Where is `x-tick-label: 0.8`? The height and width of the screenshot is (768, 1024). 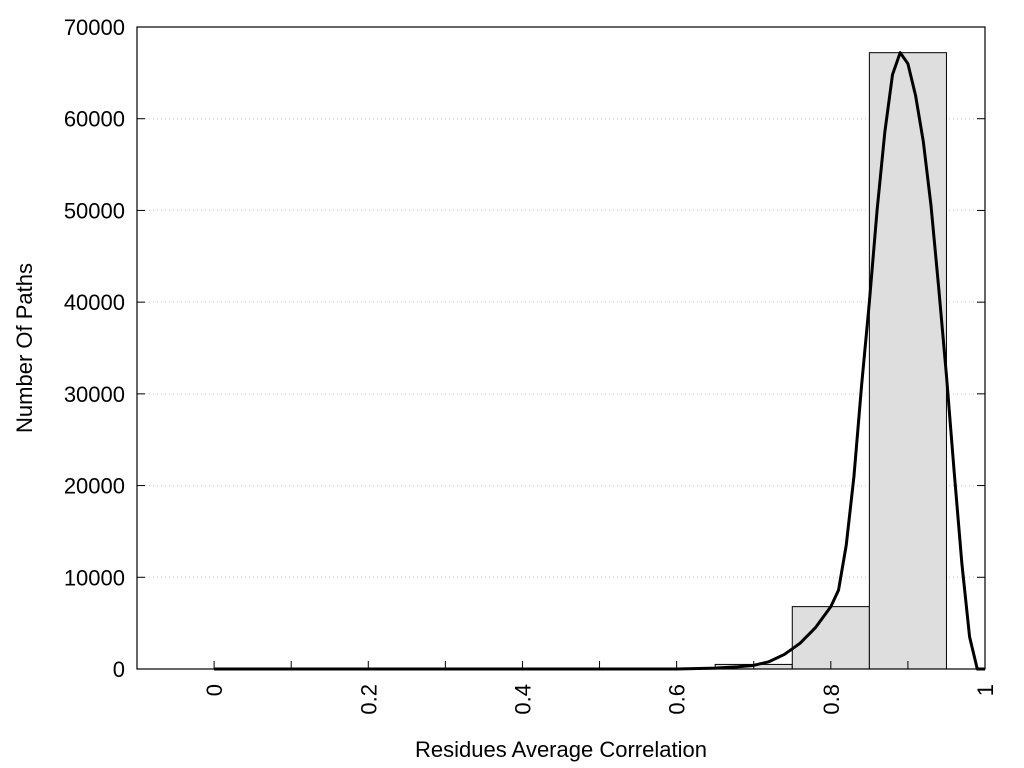 x-tick-label: 0.8 is located at coordinates (831, 699).